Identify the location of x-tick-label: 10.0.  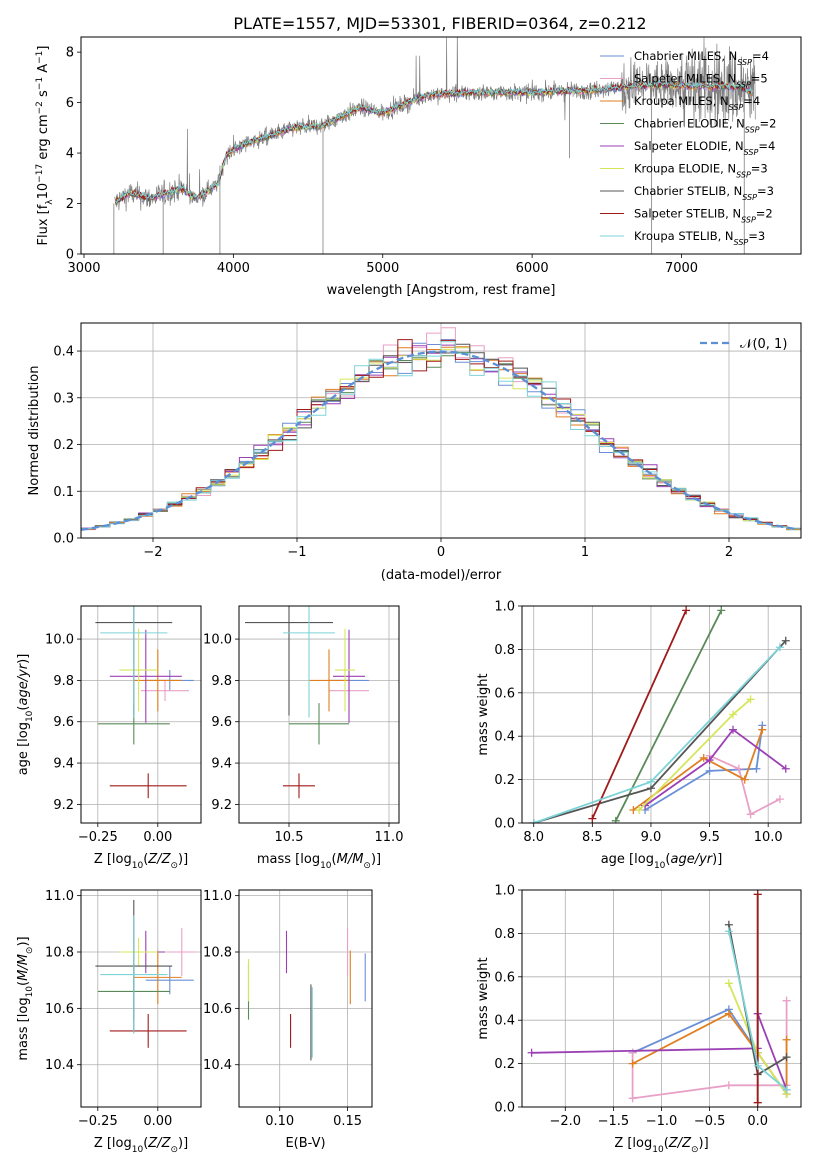
(768, 837).